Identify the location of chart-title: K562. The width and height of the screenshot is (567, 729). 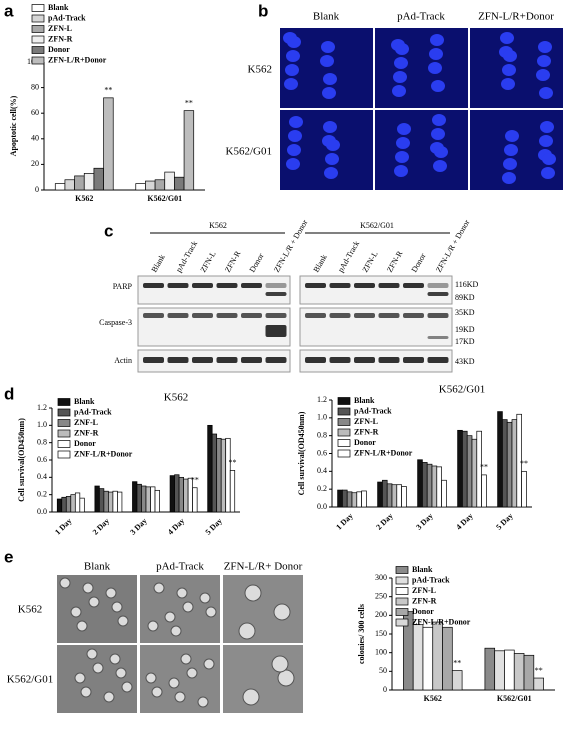
(176, 398).